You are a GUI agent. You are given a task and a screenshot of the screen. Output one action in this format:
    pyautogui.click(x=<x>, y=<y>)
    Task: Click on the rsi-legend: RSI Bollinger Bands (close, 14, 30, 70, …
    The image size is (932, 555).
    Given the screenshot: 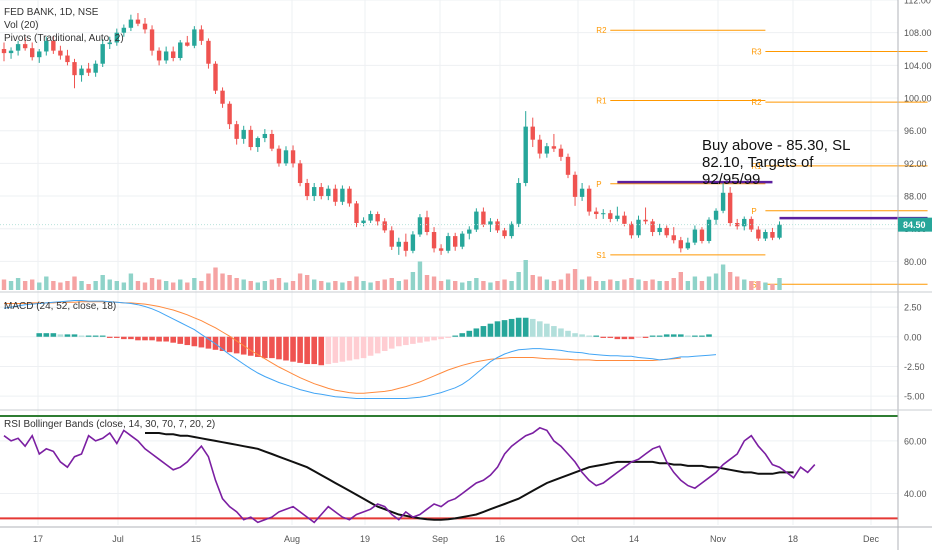 What is the action you would take?
    pyautogui.click(x=109, y=424)
    